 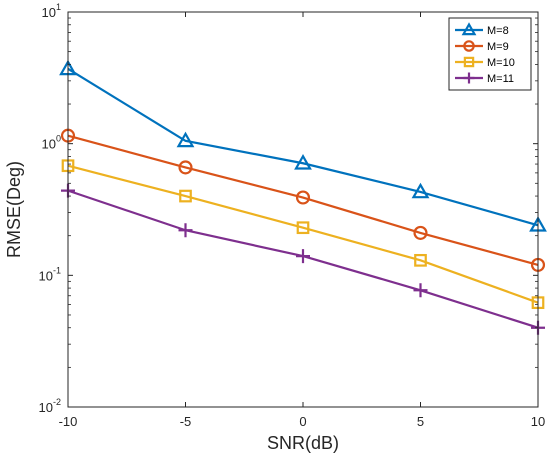 What do you see at coordinates (57, 270) in the screenshot?
I see `y-tick-exponent: -1` at bounding box center [57, 270].